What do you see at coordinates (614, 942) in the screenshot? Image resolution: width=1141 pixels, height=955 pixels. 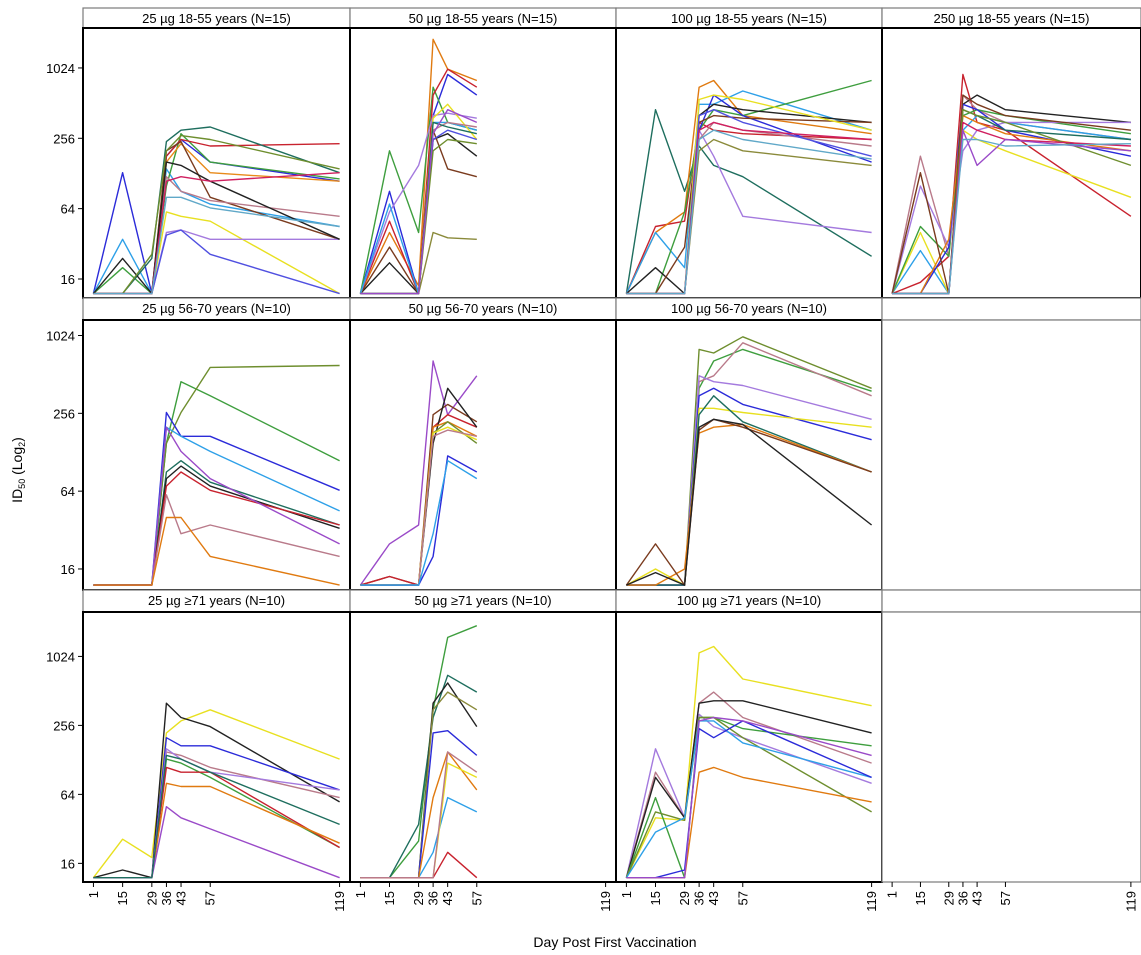 I see `x-axis-title: Day Post First Vaccination` at bounding box center [614, 942].